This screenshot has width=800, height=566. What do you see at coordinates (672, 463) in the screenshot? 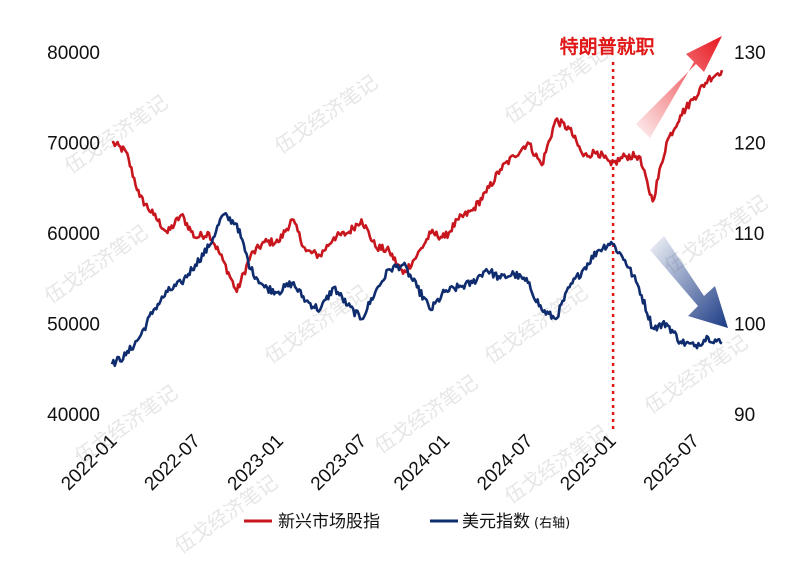
I see `x-tick-label: 2025-07` at bounding box center [672, 463].